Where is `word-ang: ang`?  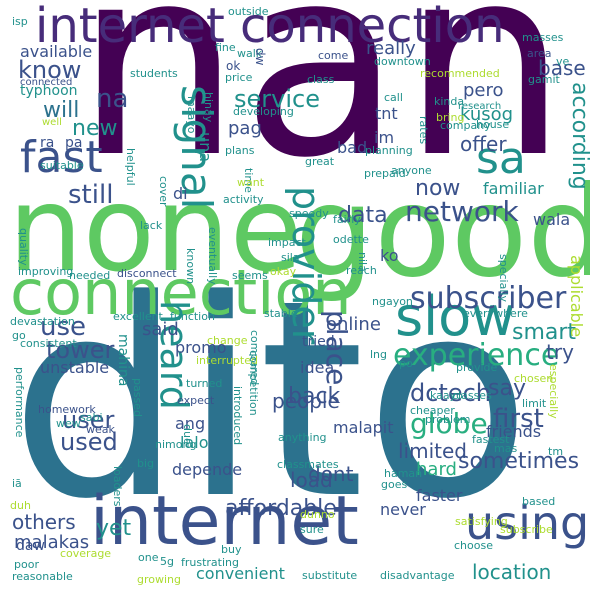 word-ang: ang is located at coordinates (190, 423).